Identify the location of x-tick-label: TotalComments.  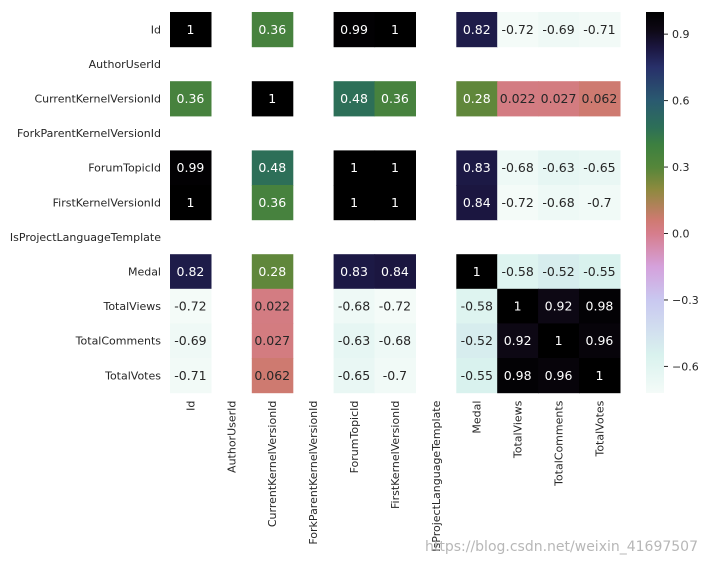
(559, 443).